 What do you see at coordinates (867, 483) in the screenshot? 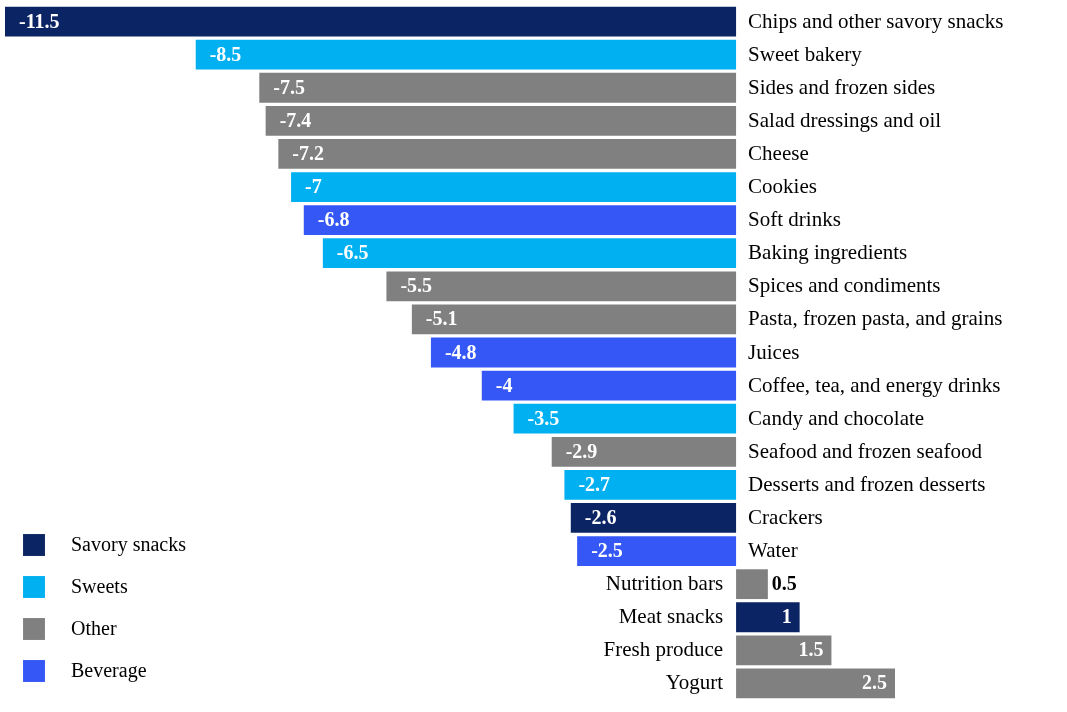
I see `y-tick-label: Desserts and frozen desserts` at bounding box center [867, 483].